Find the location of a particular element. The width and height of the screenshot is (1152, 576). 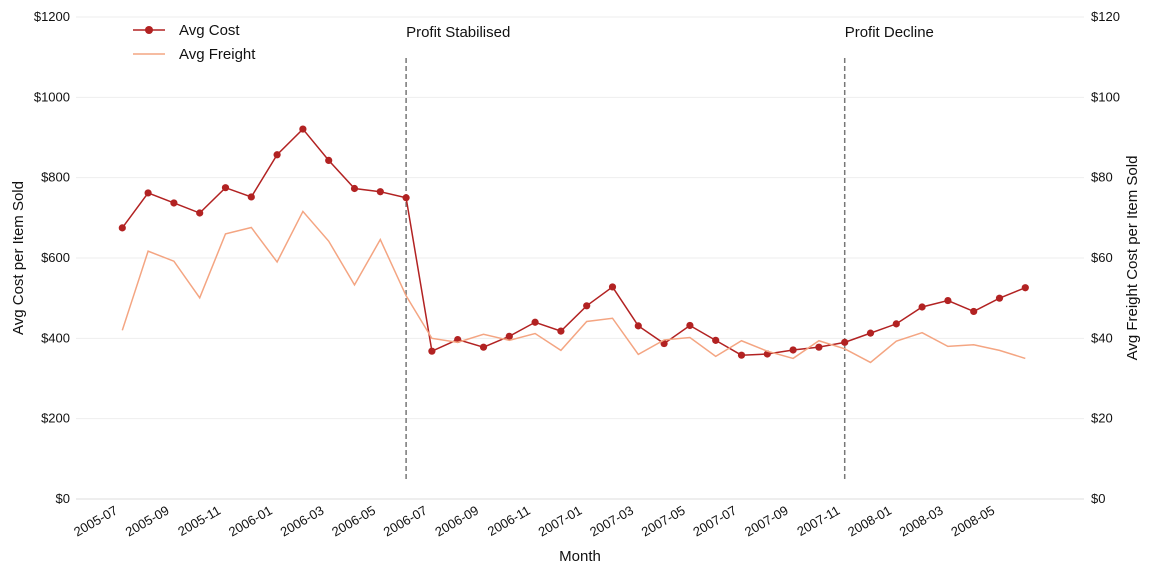

left-y-tick-label: $600 is located at coordinates (55, 257).